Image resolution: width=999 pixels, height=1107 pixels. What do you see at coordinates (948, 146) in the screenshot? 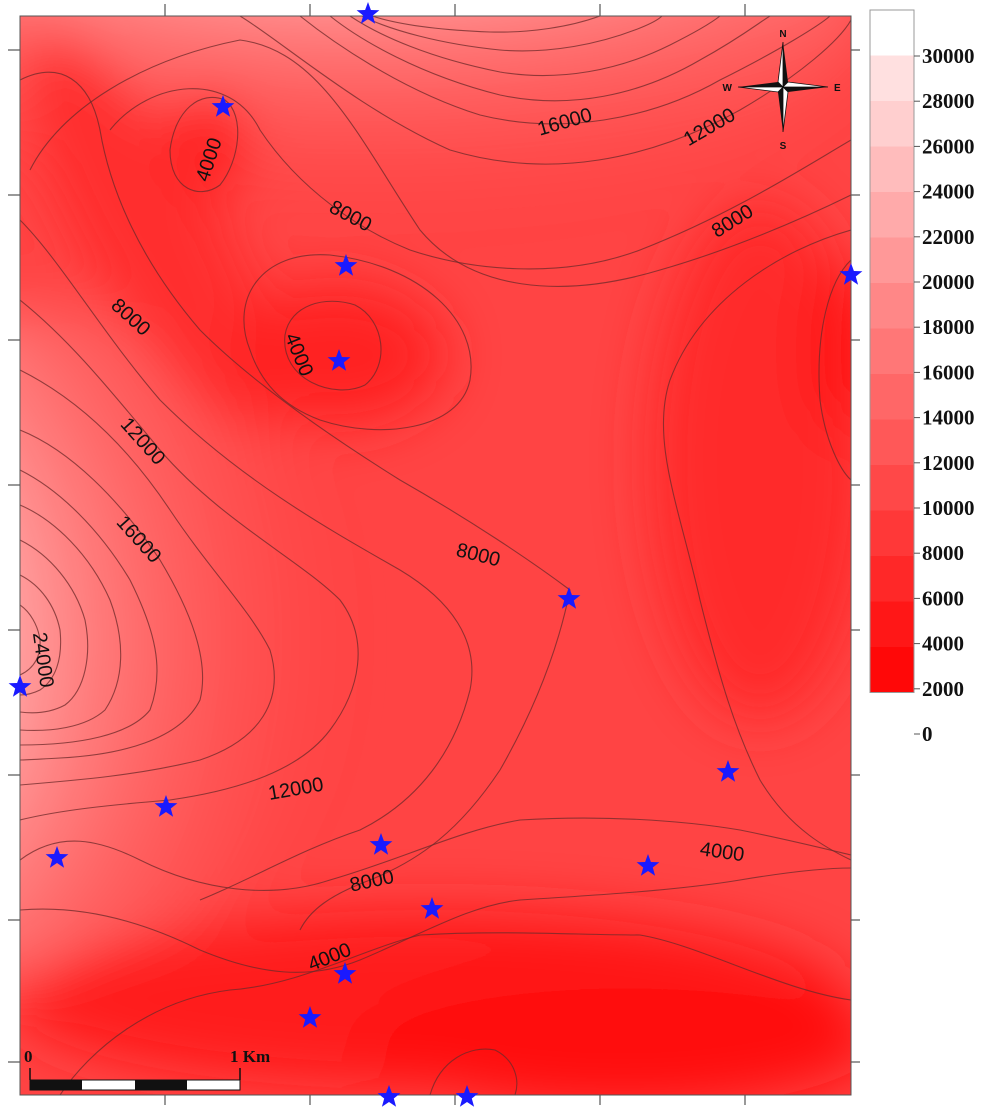
I see `legend-label: 26000` at bounding box center [948, 146].